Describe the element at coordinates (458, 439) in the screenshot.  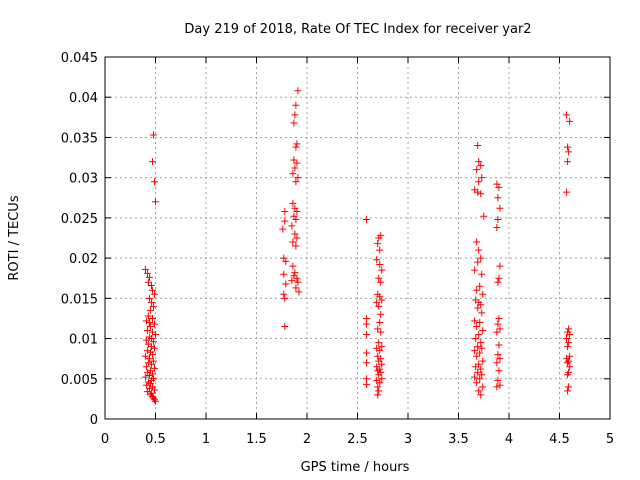
I see `x-tick-label: 3.5` at that location.